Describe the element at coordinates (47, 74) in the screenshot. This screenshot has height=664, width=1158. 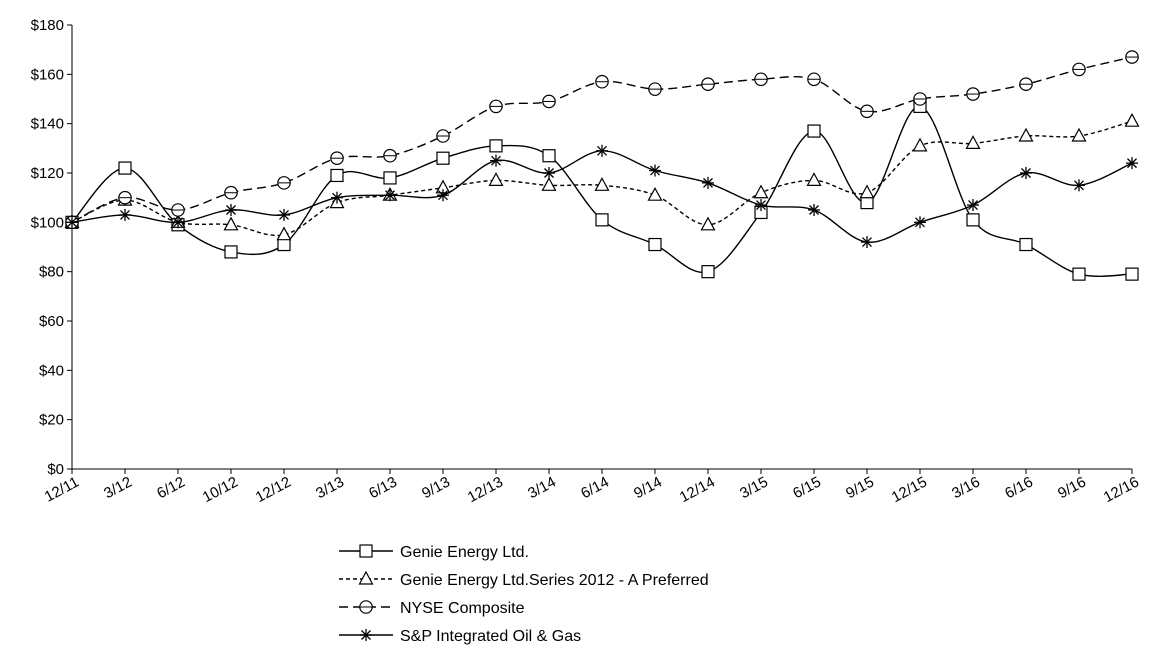
I see `y-tick-label: $160` at that location.